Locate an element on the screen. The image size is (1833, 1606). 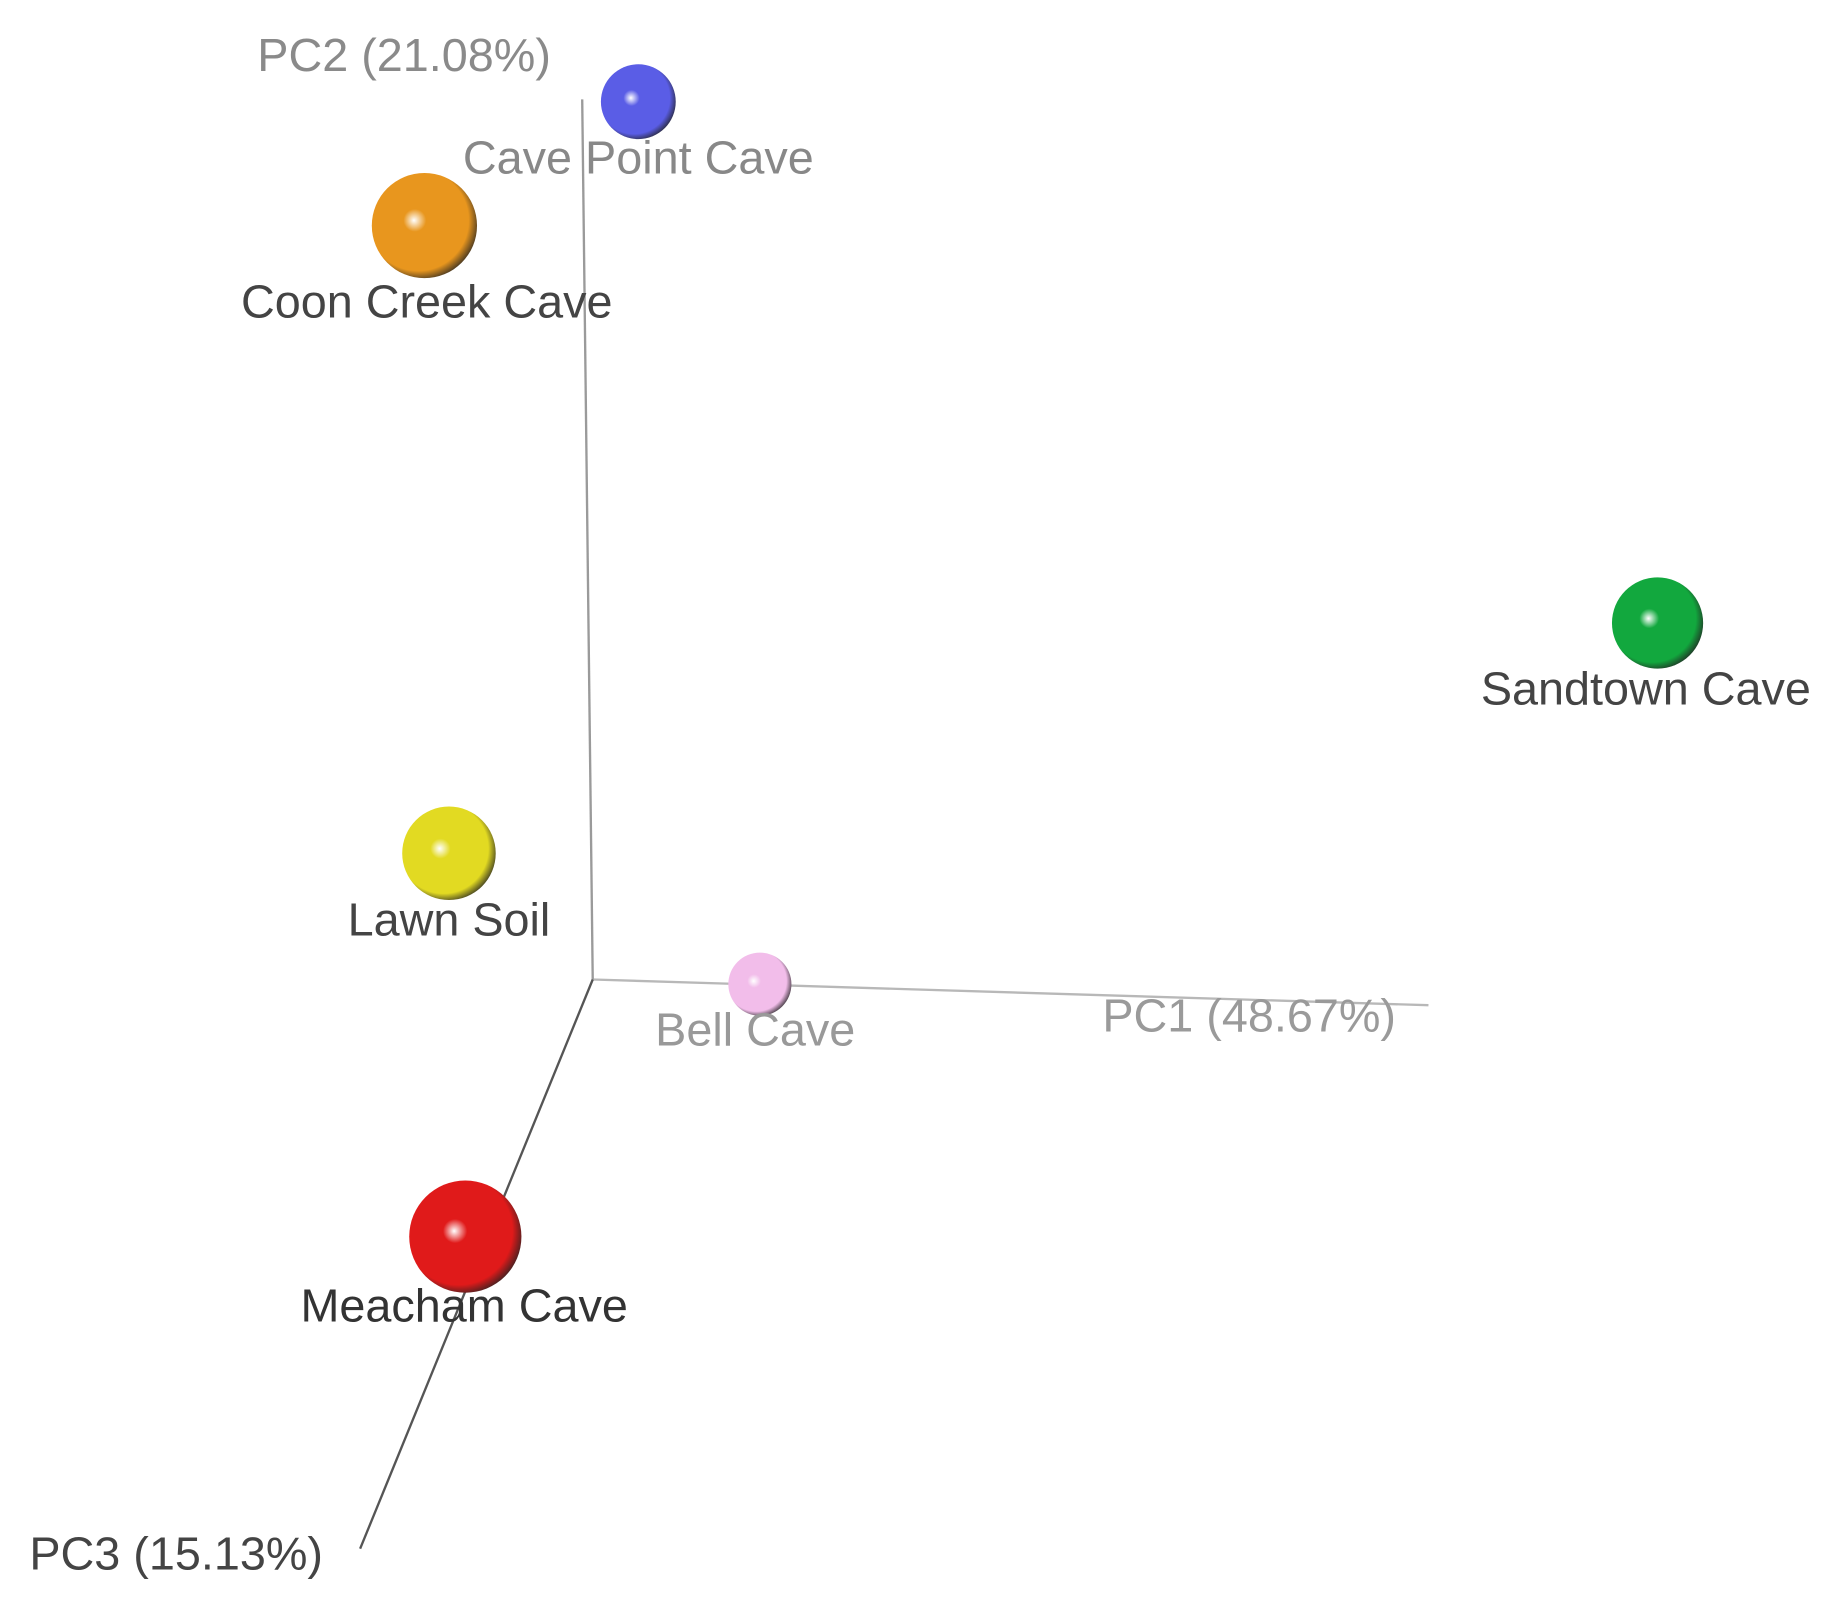
sample-label: Bell Cave is located at coordinates (755, 1030).